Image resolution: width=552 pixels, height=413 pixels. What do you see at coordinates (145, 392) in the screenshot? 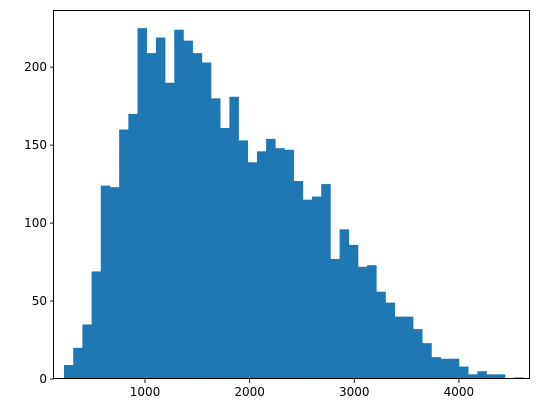
I see `x-tick-label: 1000` at bounding box center [145, 392].